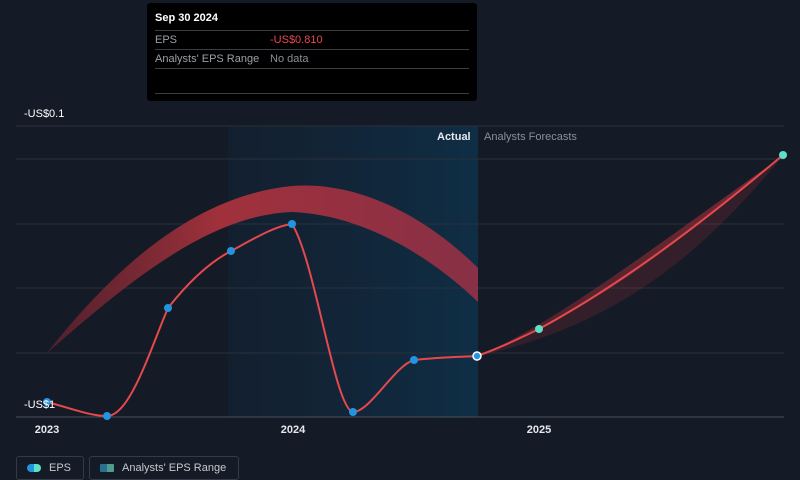  I want to click on x-axis-label-2025: 2025, so click(539, 430).